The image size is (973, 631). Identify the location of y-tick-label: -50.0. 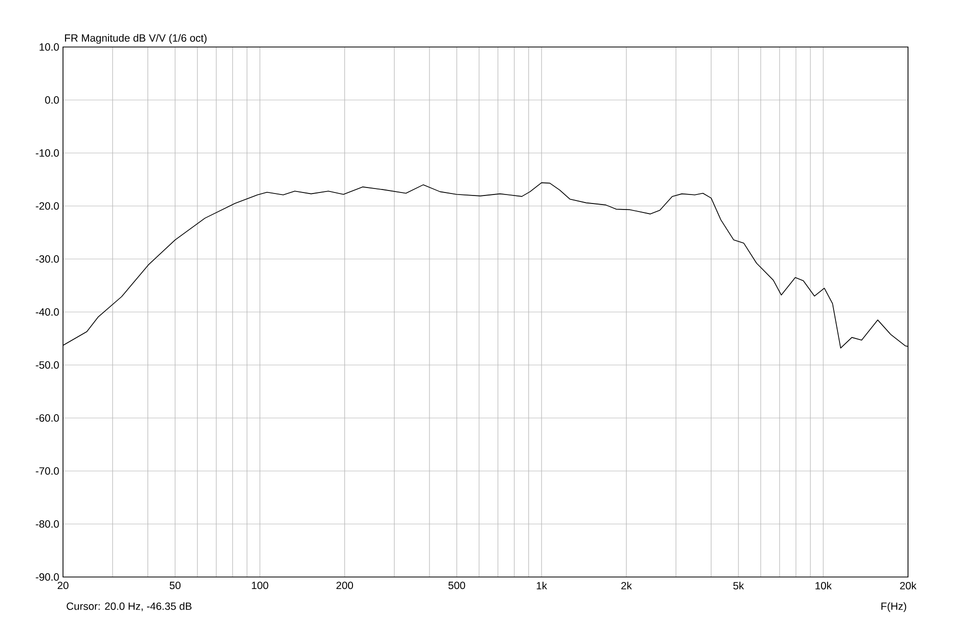
(47, 365).